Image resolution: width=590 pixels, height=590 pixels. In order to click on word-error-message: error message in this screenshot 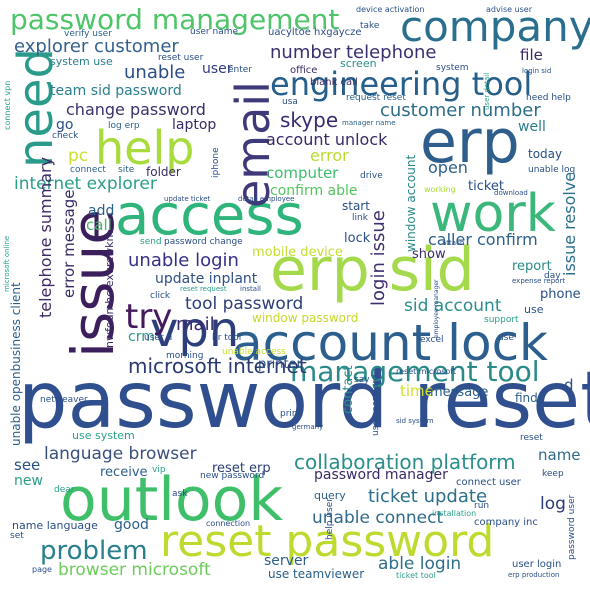, I will do `click(69, 244)`.